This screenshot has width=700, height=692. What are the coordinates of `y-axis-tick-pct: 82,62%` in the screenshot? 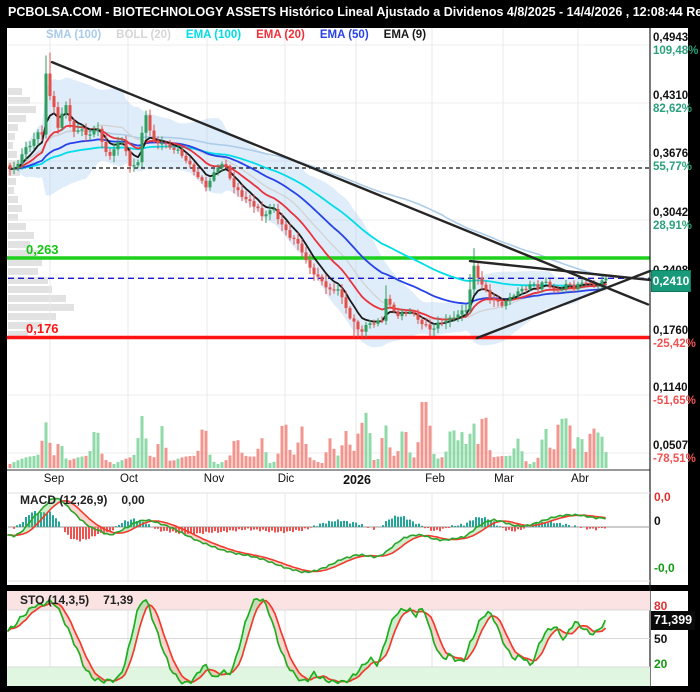 It's located at (673, 109).